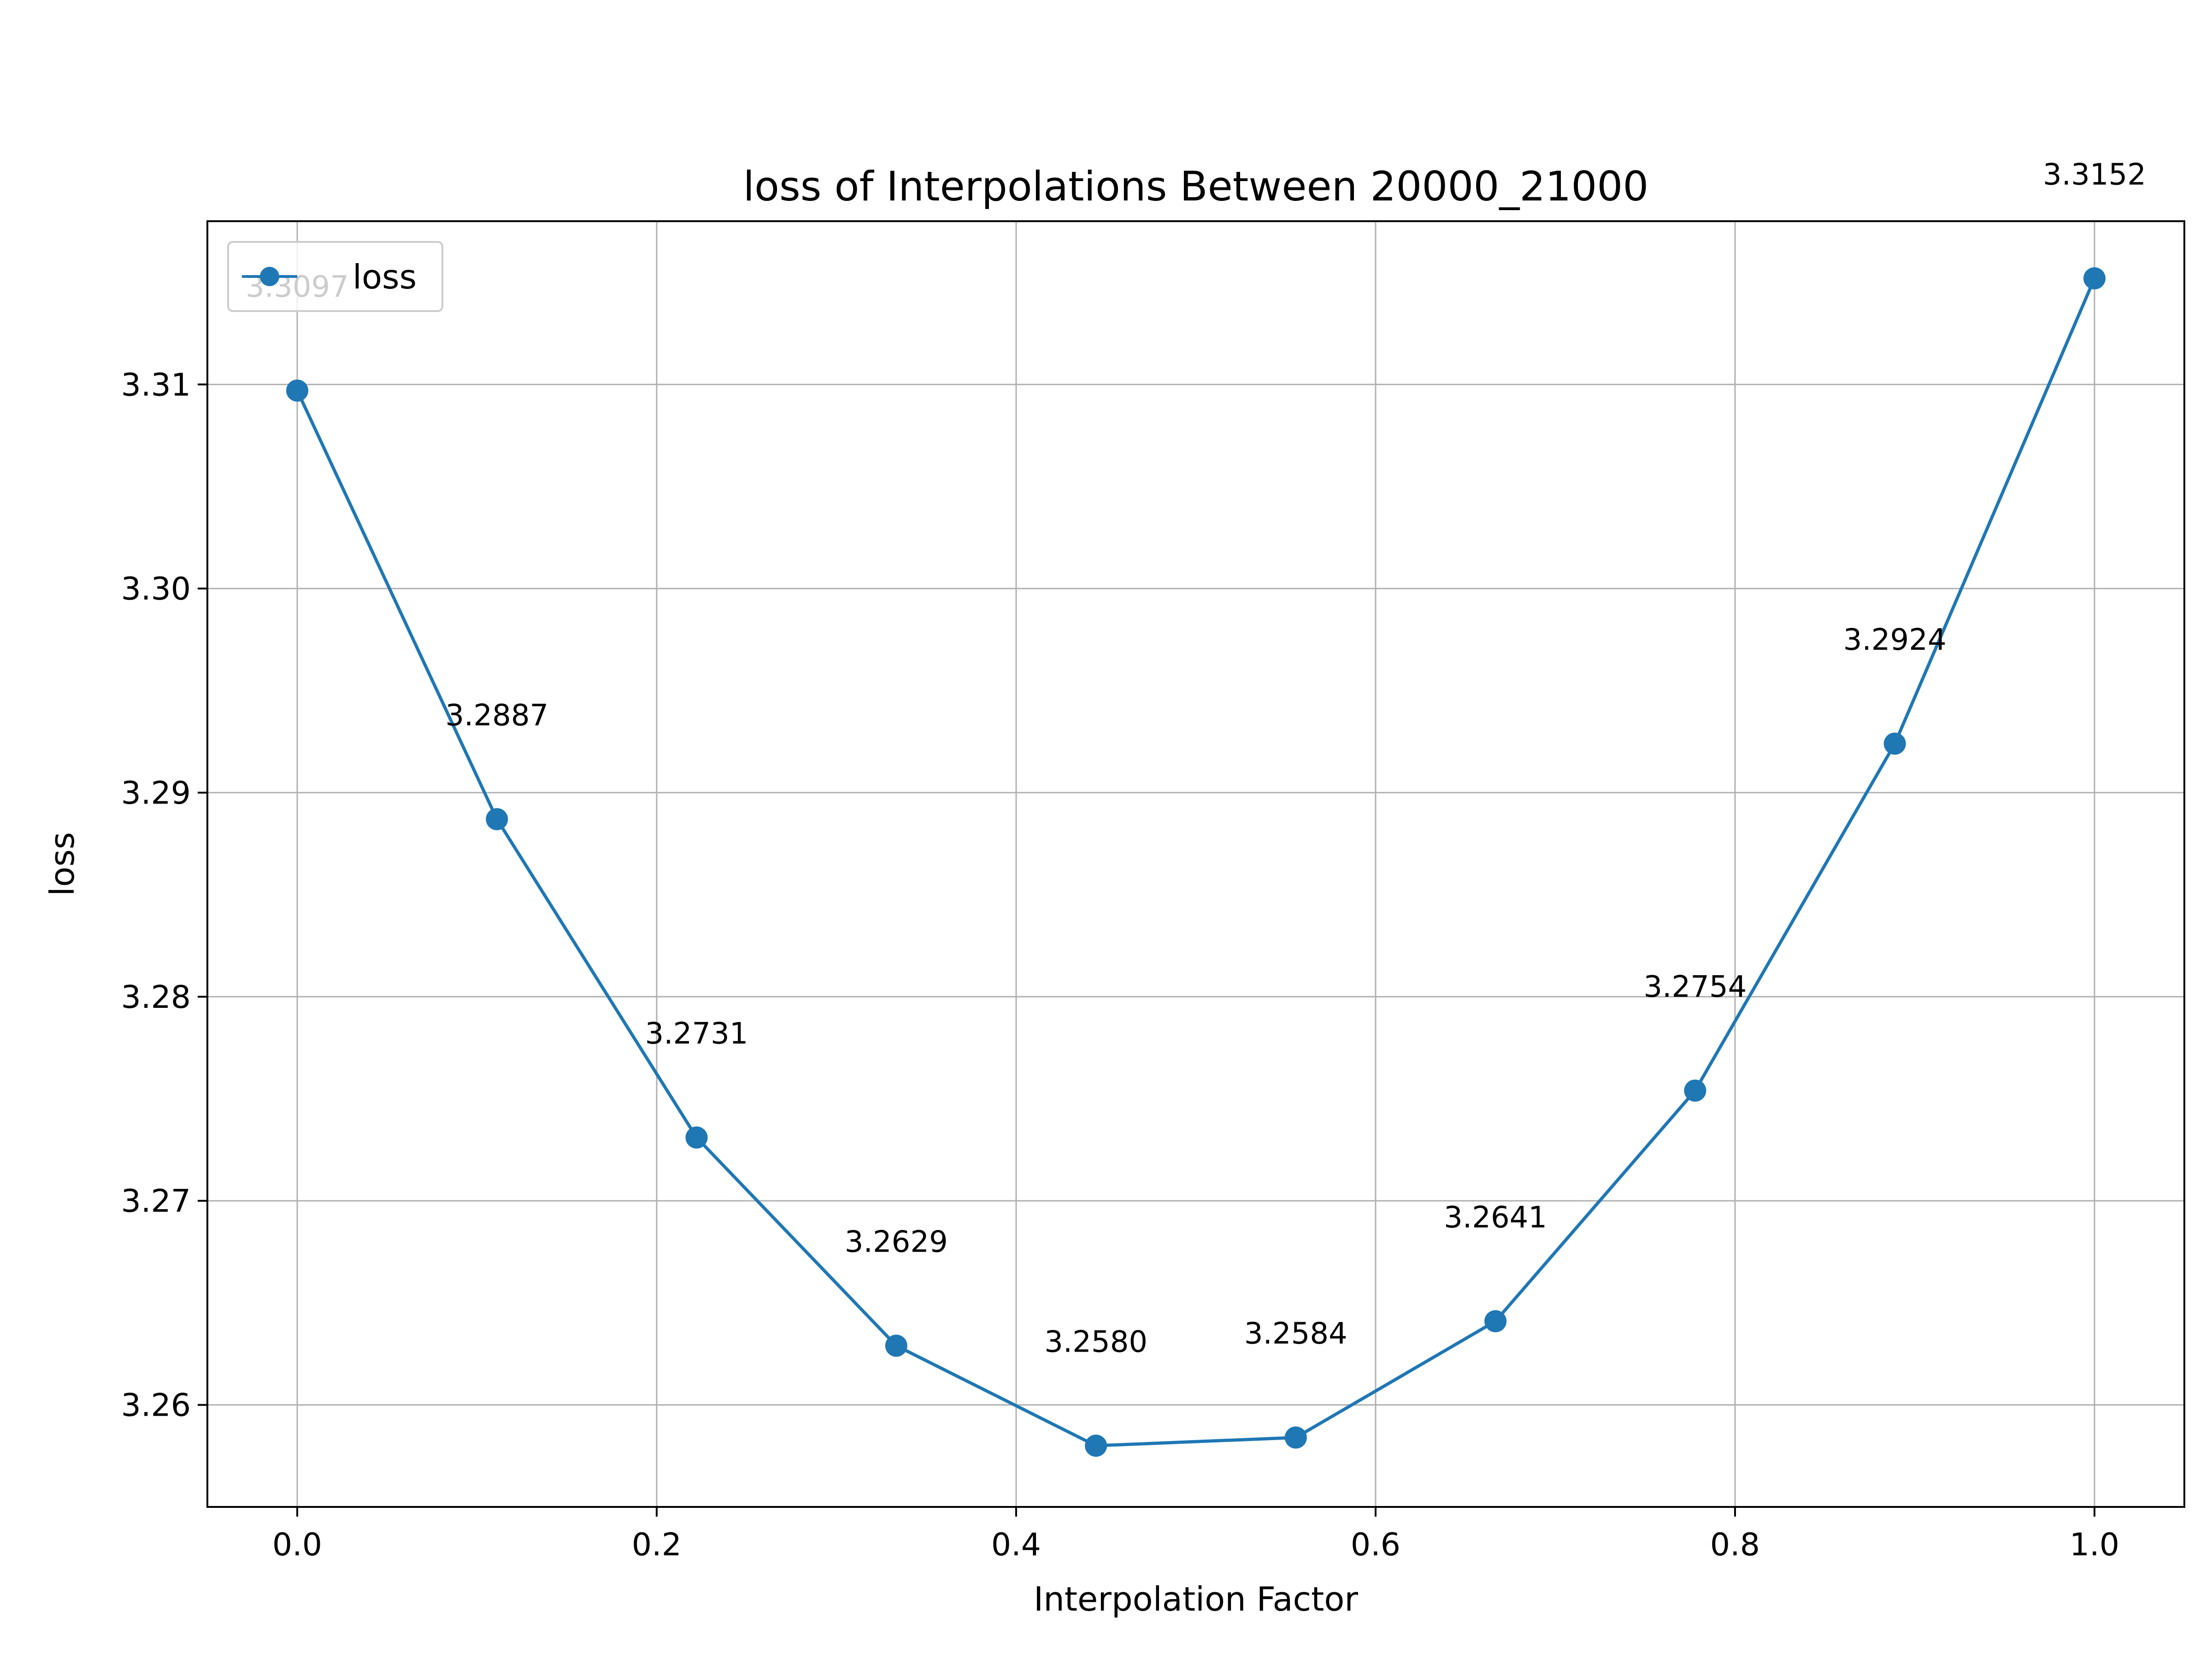 The image size is (2212, 1659). What do you see at coordinates (696, 1034) in the screenshot?
I see `data-label: 3.2731` at bounding box center [696, 1034].